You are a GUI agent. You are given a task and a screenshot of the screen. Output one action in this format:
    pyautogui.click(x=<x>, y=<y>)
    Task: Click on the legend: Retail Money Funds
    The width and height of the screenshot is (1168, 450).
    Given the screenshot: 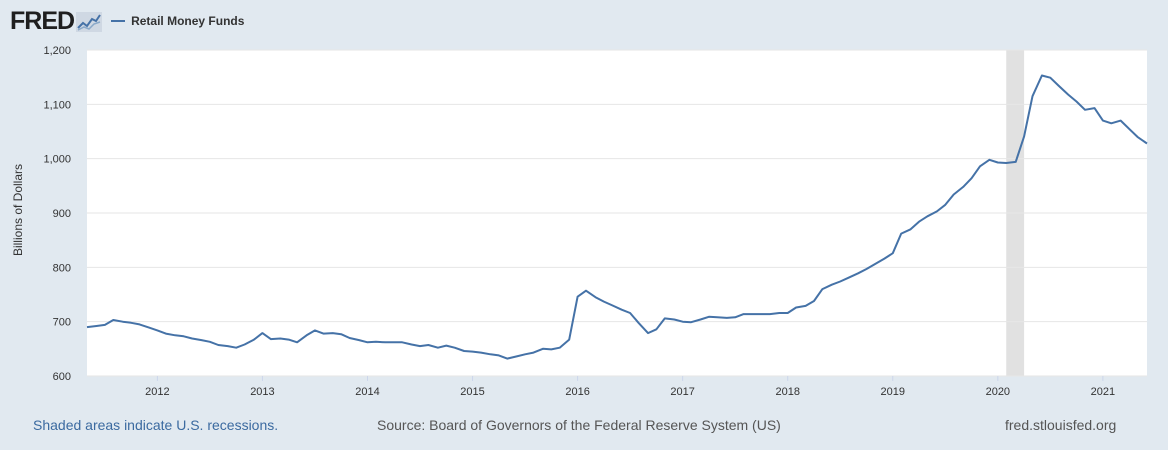 What is the action you would take?
    pyautogui.click(x=177, y=21)
    